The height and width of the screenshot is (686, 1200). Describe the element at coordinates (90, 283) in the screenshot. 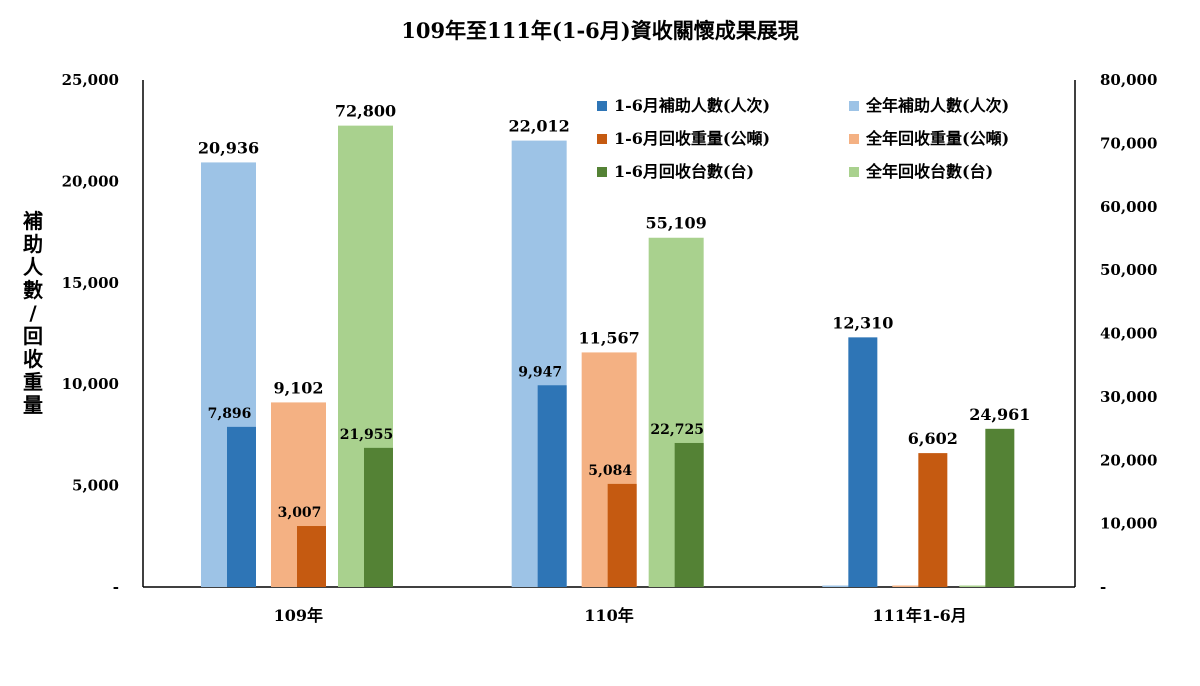

I see `left-tick-label: 15,000` at that location.